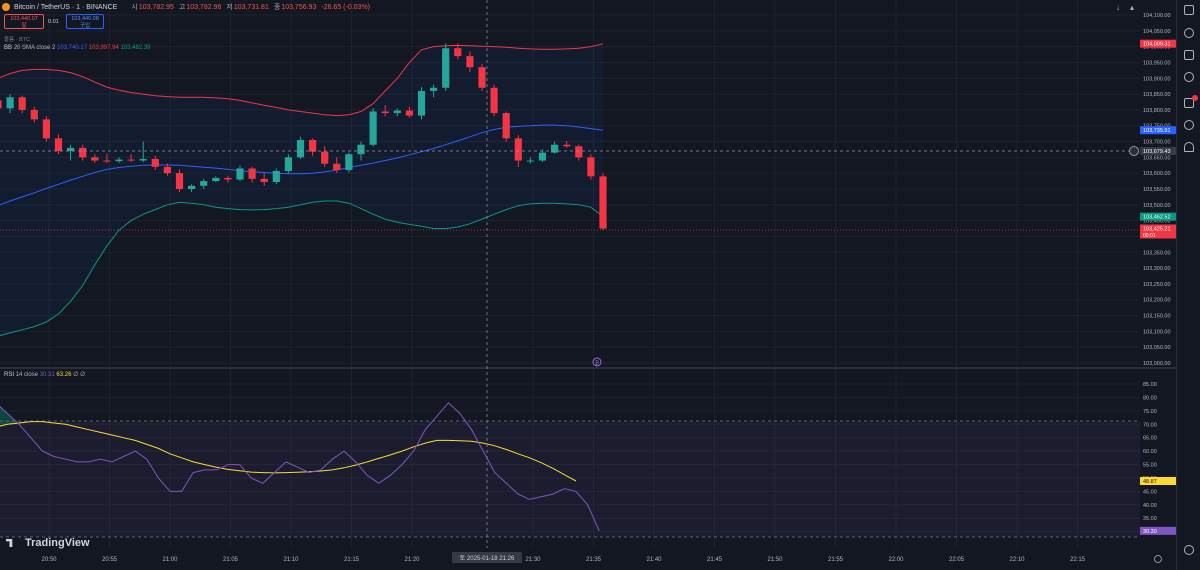 This screenshot has height=570, width=1200. What do you see at coordinates (1157, 364) in the screenshot?
I see `price-tick-label: 103,000.00` at bounding box center [1157, 364].